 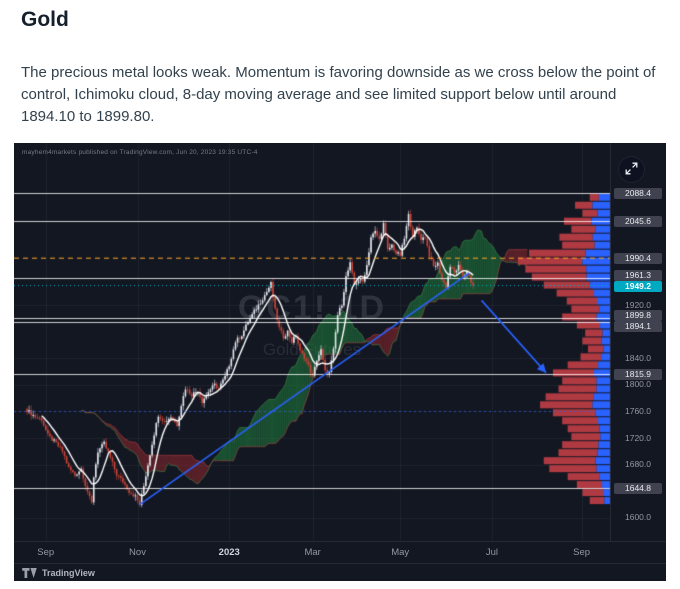 I want to click on price-level-badge: 1644.8, so click(x=638, y=488).